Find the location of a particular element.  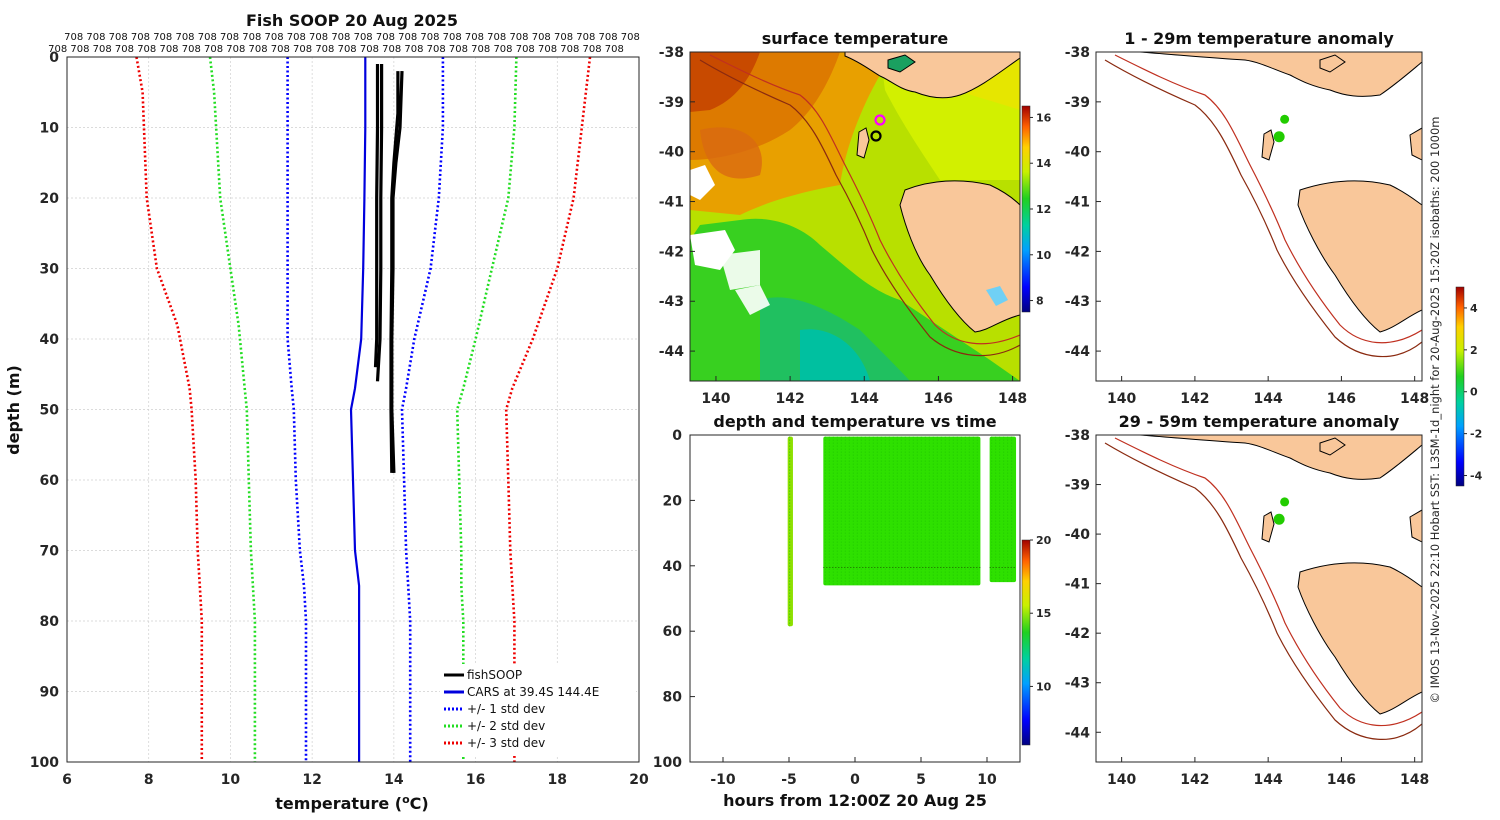

depth-time-title: depth and temperature vs time is located at coordinates (854, 421).